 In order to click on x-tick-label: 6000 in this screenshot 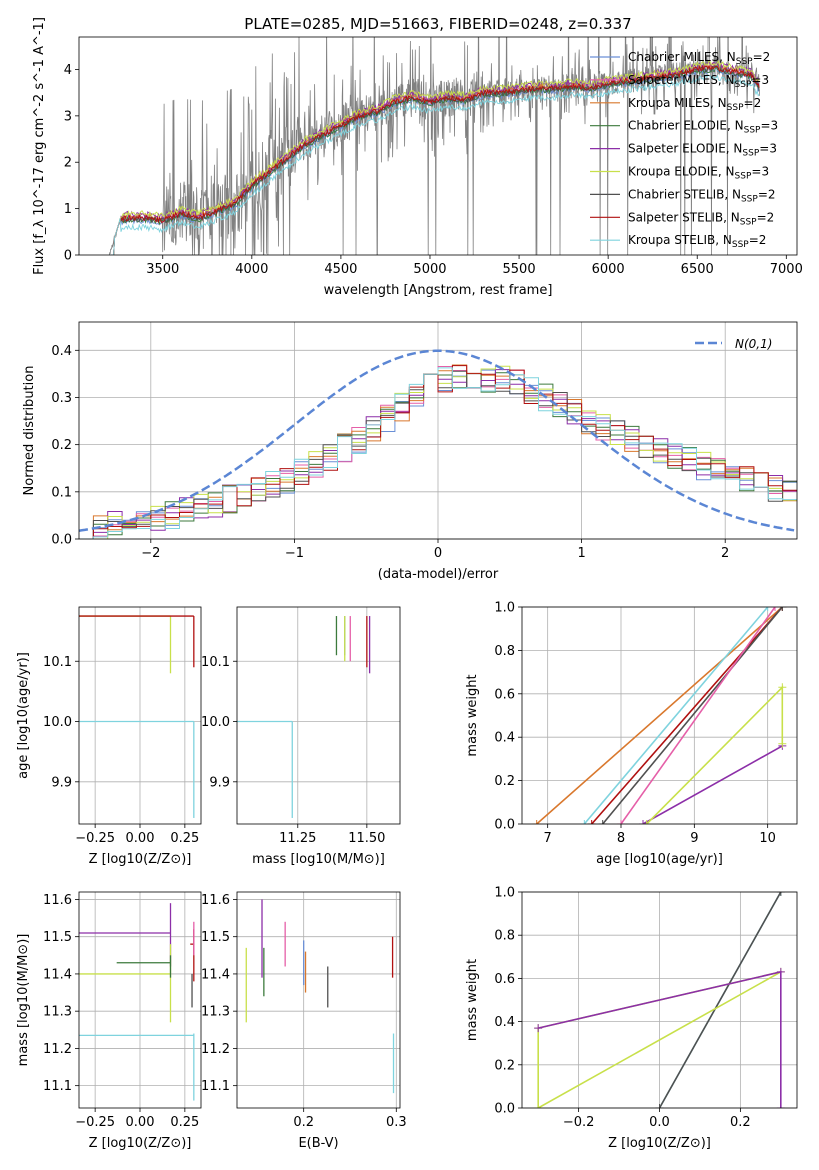, I will do `click(608, 269)`.